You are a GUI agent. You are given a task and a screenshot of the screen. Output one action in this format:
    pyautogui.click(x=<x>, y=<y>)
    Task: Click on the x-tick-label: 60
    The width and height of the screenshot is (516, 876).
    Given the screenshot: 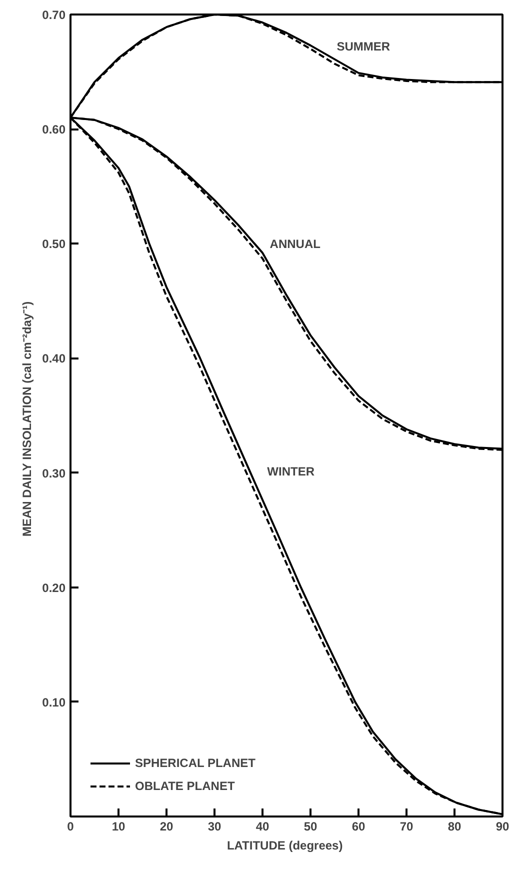 What is the action you would take?
    pyautogui.click(x=359, y=827)
    